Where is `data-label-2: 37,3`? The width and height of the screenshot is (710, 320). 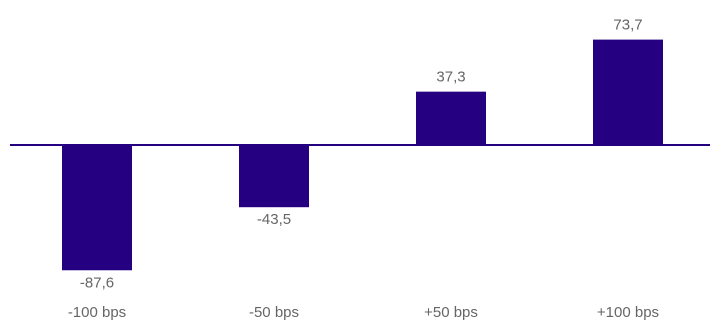
data-label-2: 37,3 is located at coordinates (450, 77).